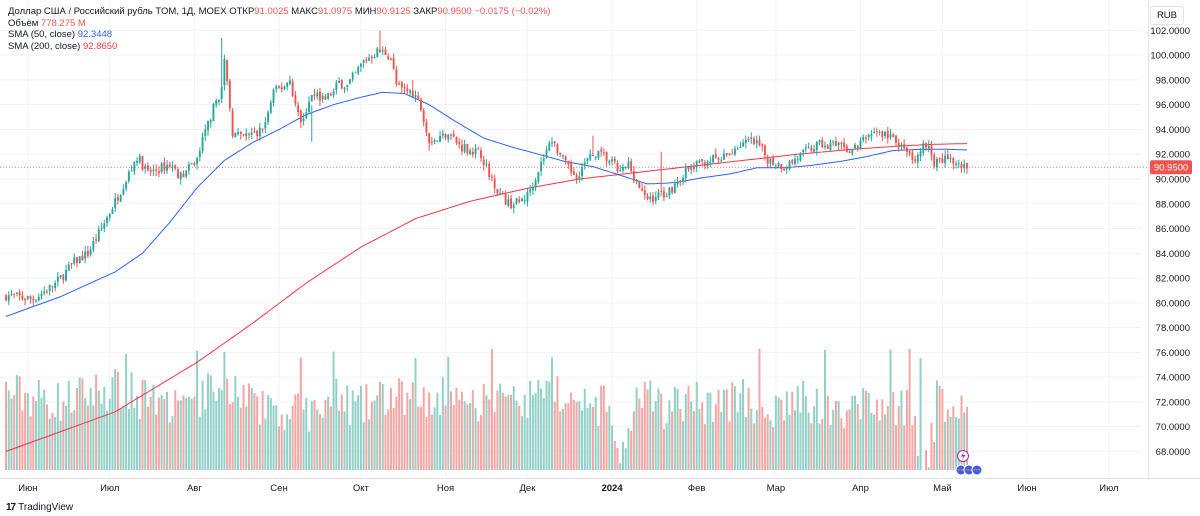 The width and height of the screenshot is (1200, 516). I want to click on event-markers, so click(969, 463).